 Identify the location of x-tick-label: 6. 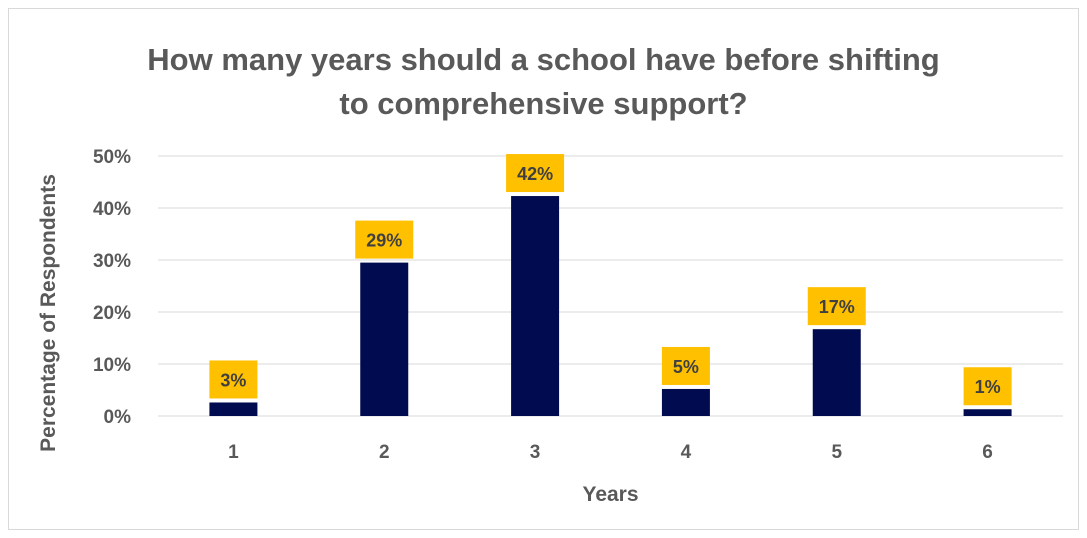
(987, 452).